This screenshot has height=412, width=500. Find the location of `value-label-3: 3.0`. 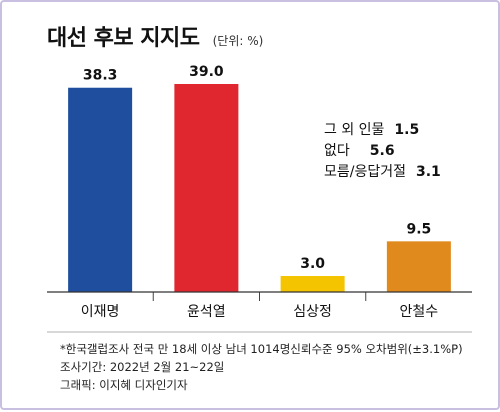

value-label-3: 3.0 is located at coordinates (312, 264).